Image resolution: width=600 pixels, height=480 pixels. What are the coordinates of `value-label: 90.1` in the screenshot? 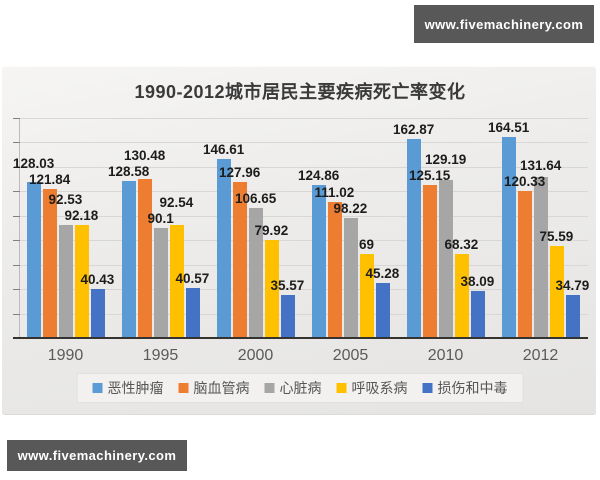 It's located at (160, 218).